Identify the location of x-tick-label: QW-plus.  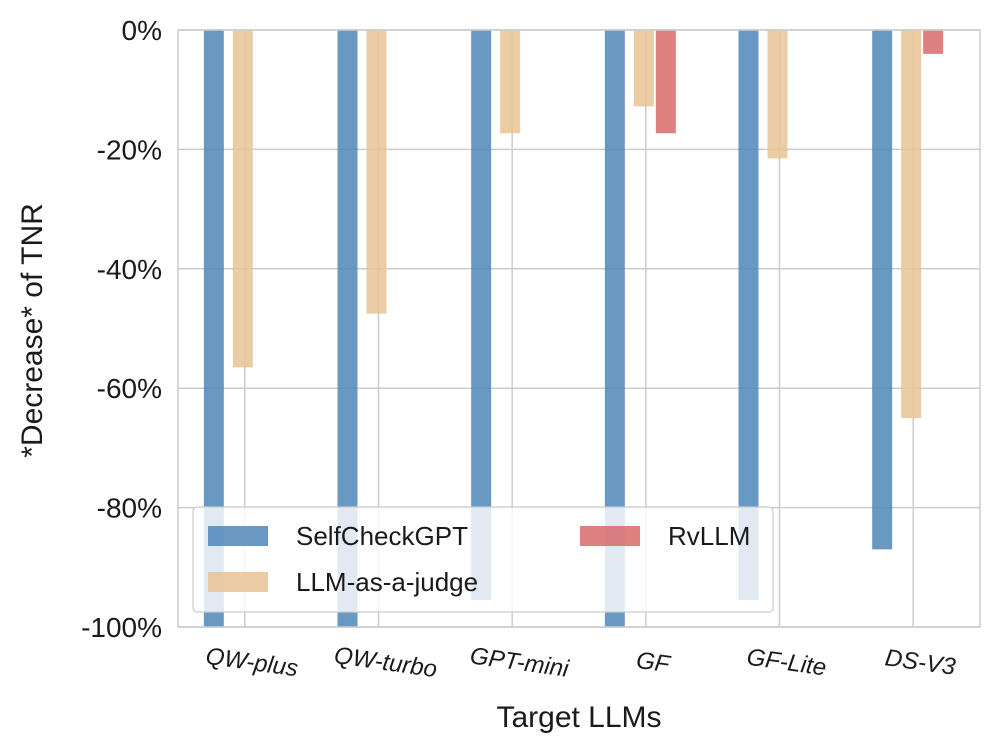
(252, 663).